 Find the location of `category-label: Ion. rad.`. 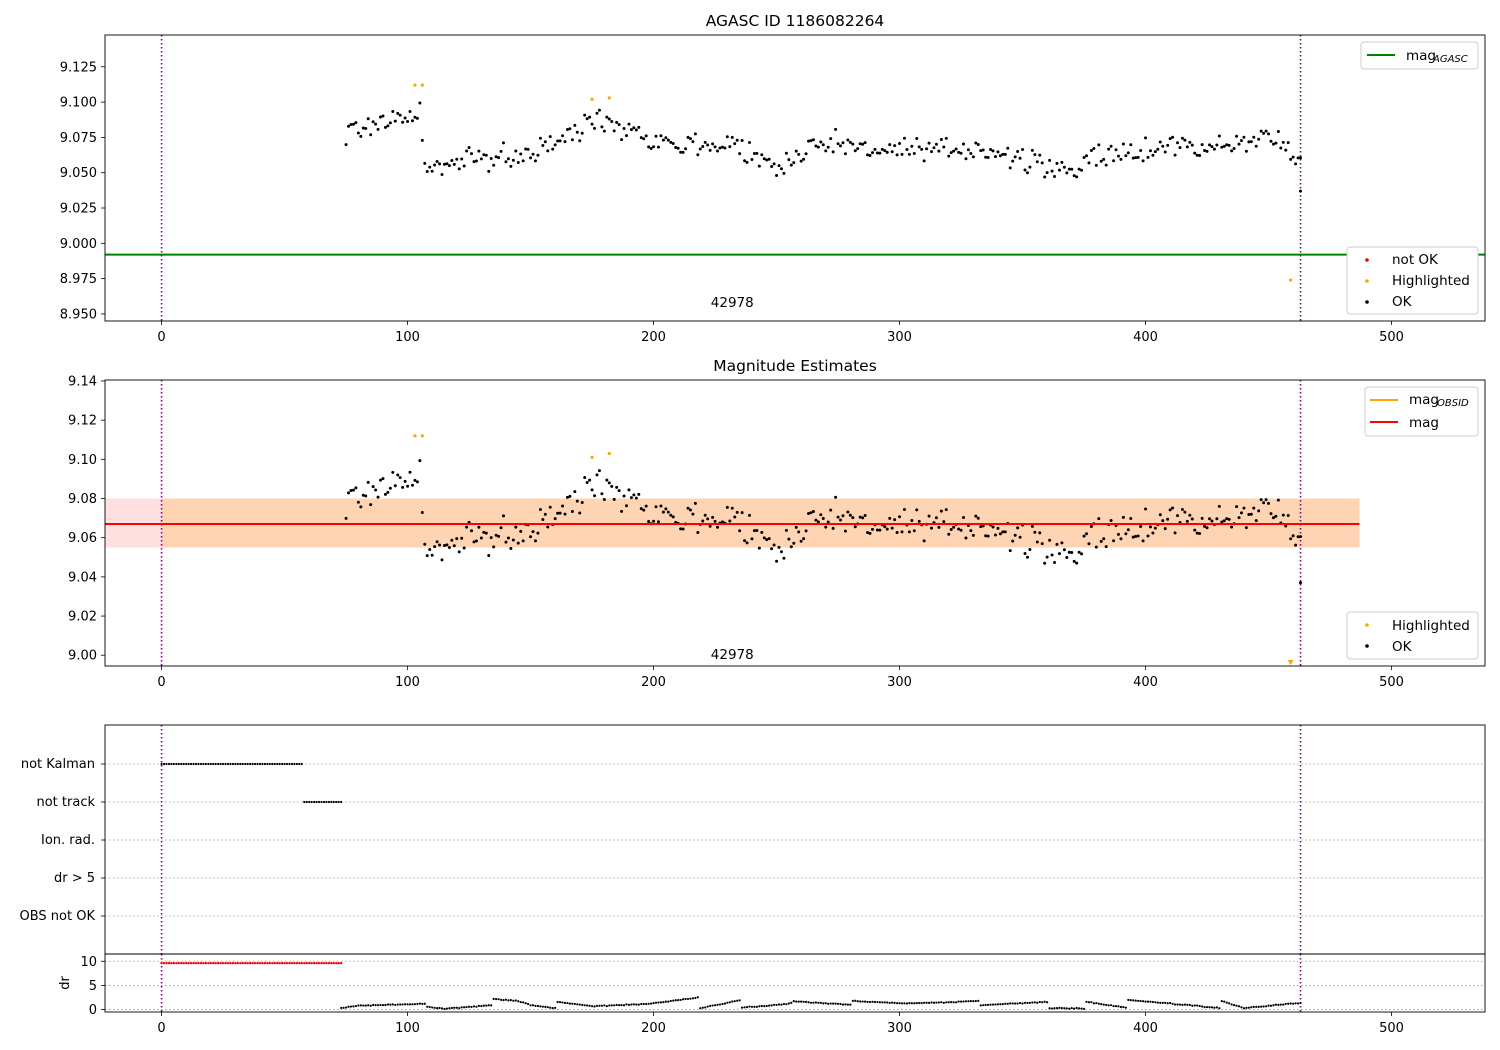

category-label: Ion. rad. is located at coordinates (68, 840).